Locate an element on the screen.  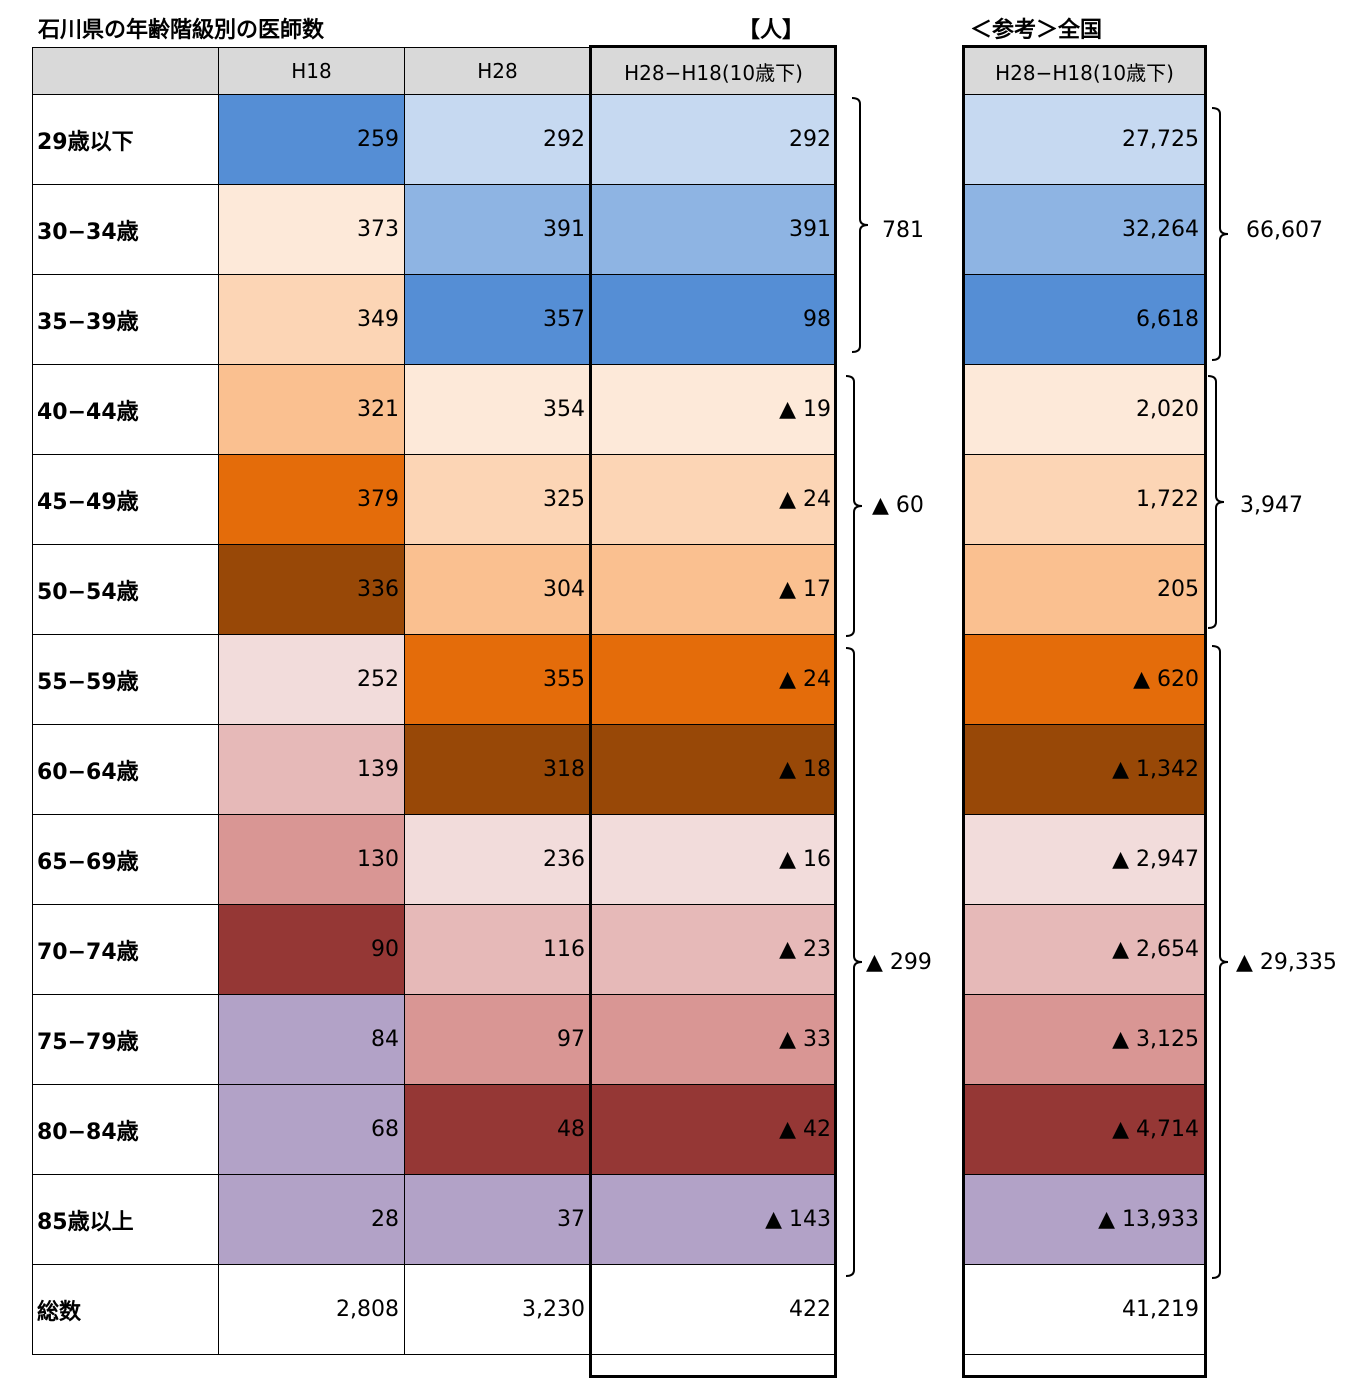
table-row: 2,020 is located at coordinates (1084, 409).